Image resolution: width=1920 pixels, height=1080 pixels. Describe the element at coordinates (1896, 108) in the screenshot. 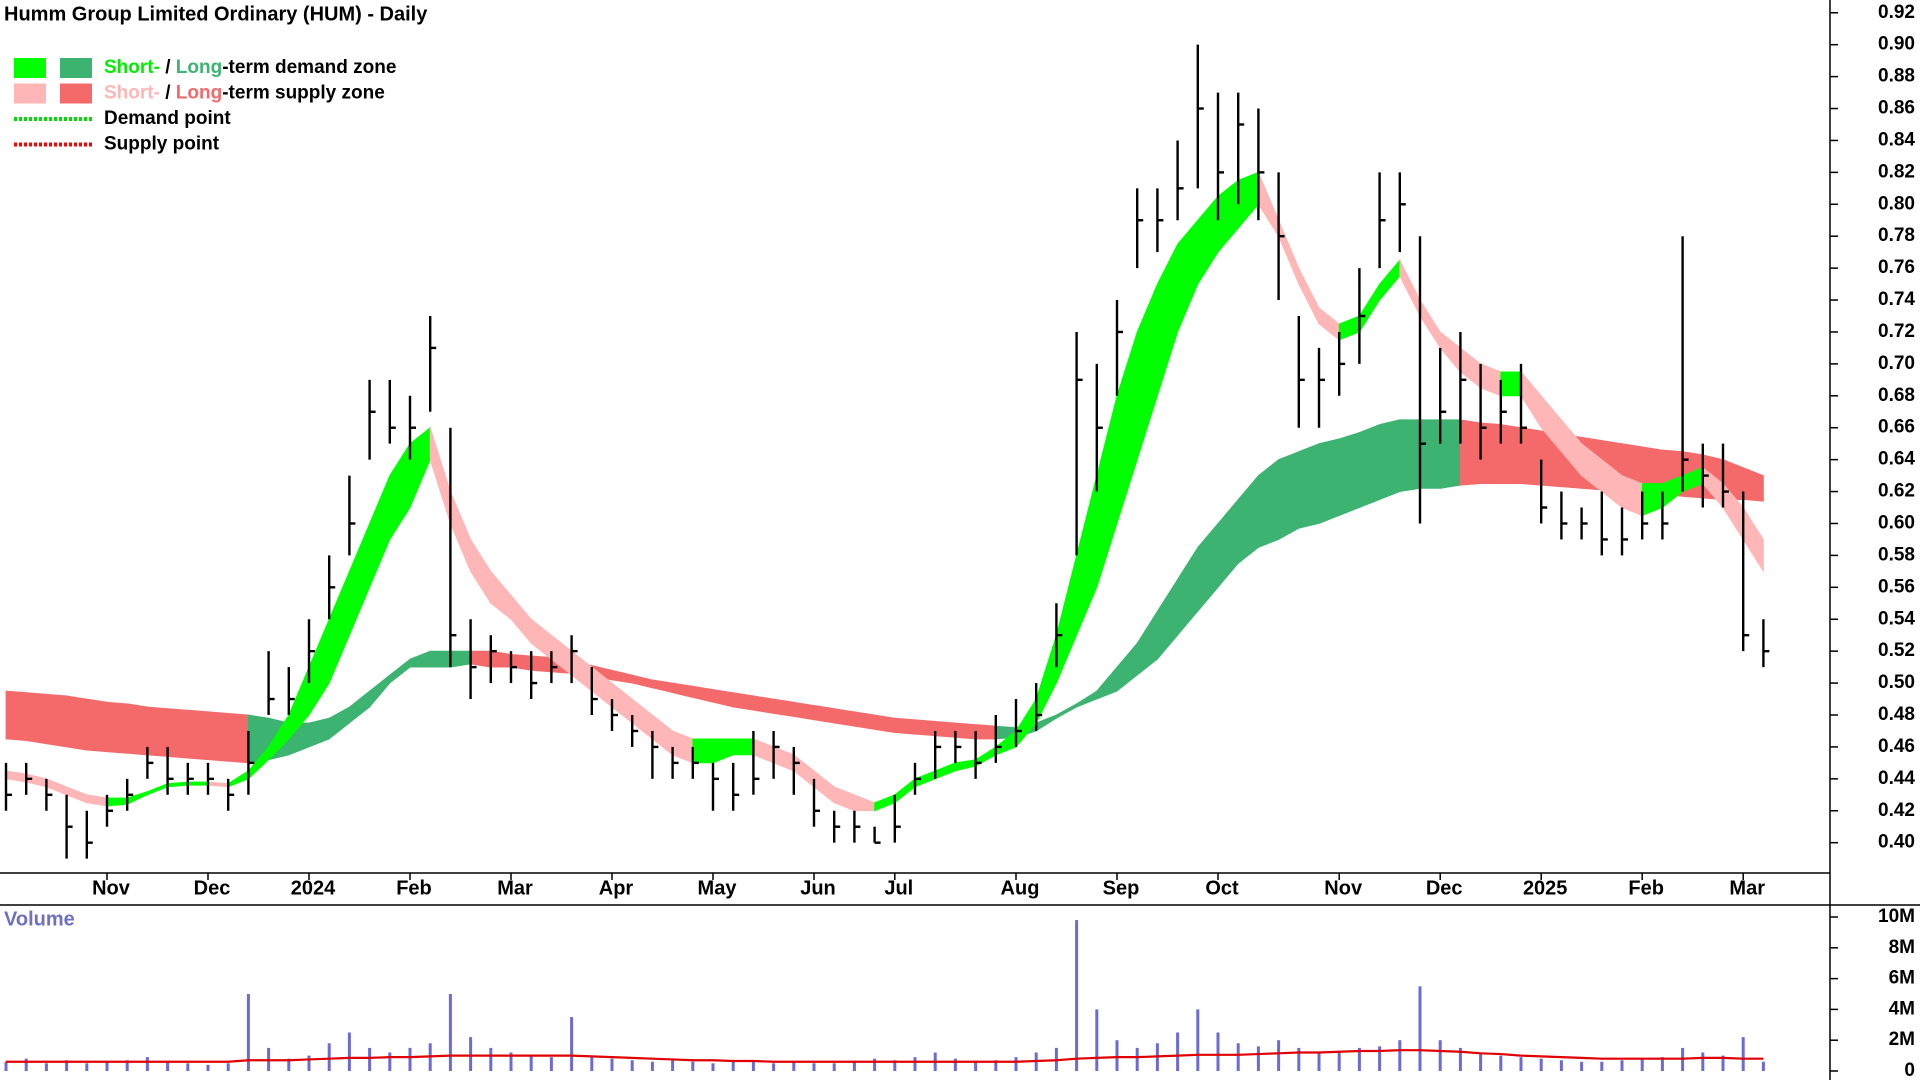

I see `y-tick-label: 0.86` at that location.